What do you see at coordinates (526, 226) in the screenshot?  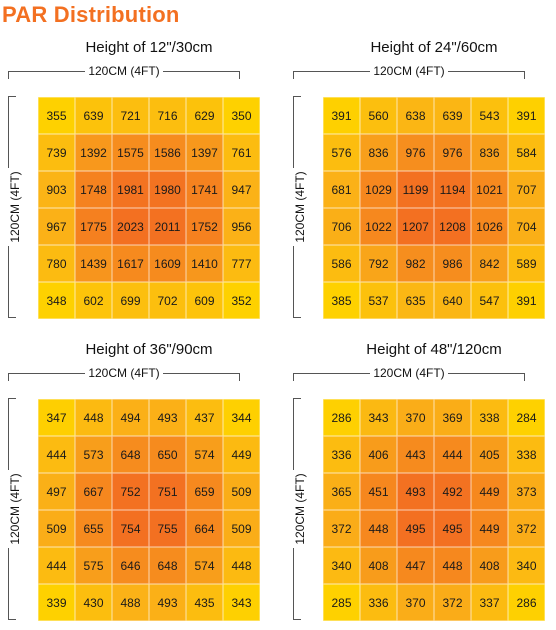 I see `par-cell-r4-c6: 704` at bounding box center [526, 226].